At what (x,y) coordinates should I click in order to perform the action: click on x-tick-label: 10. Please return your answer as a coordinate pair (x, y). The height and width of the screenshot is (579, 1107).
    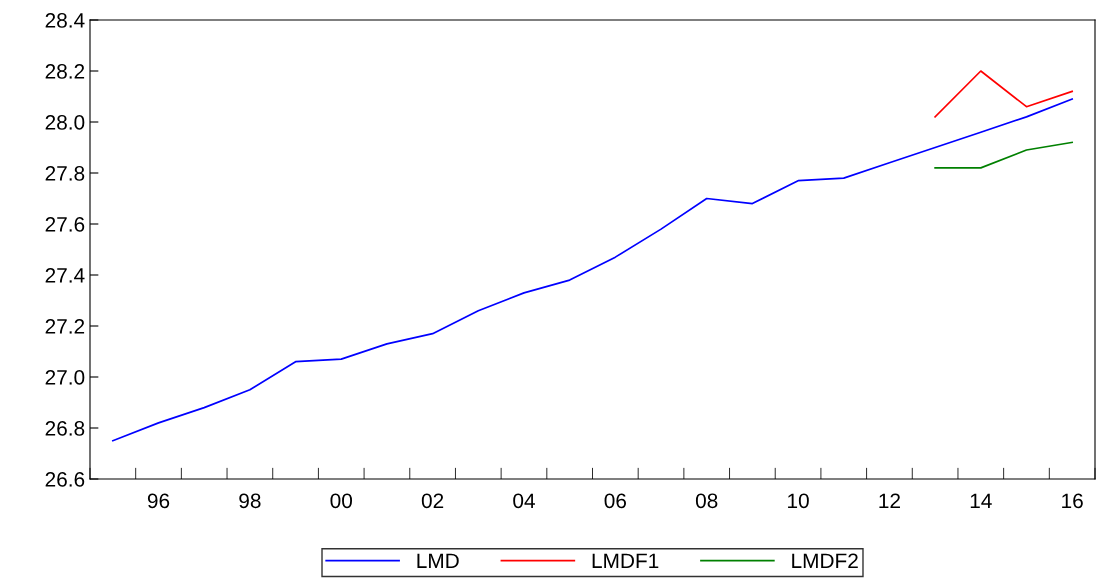
    Looking at the image, I should click on (798, 501).